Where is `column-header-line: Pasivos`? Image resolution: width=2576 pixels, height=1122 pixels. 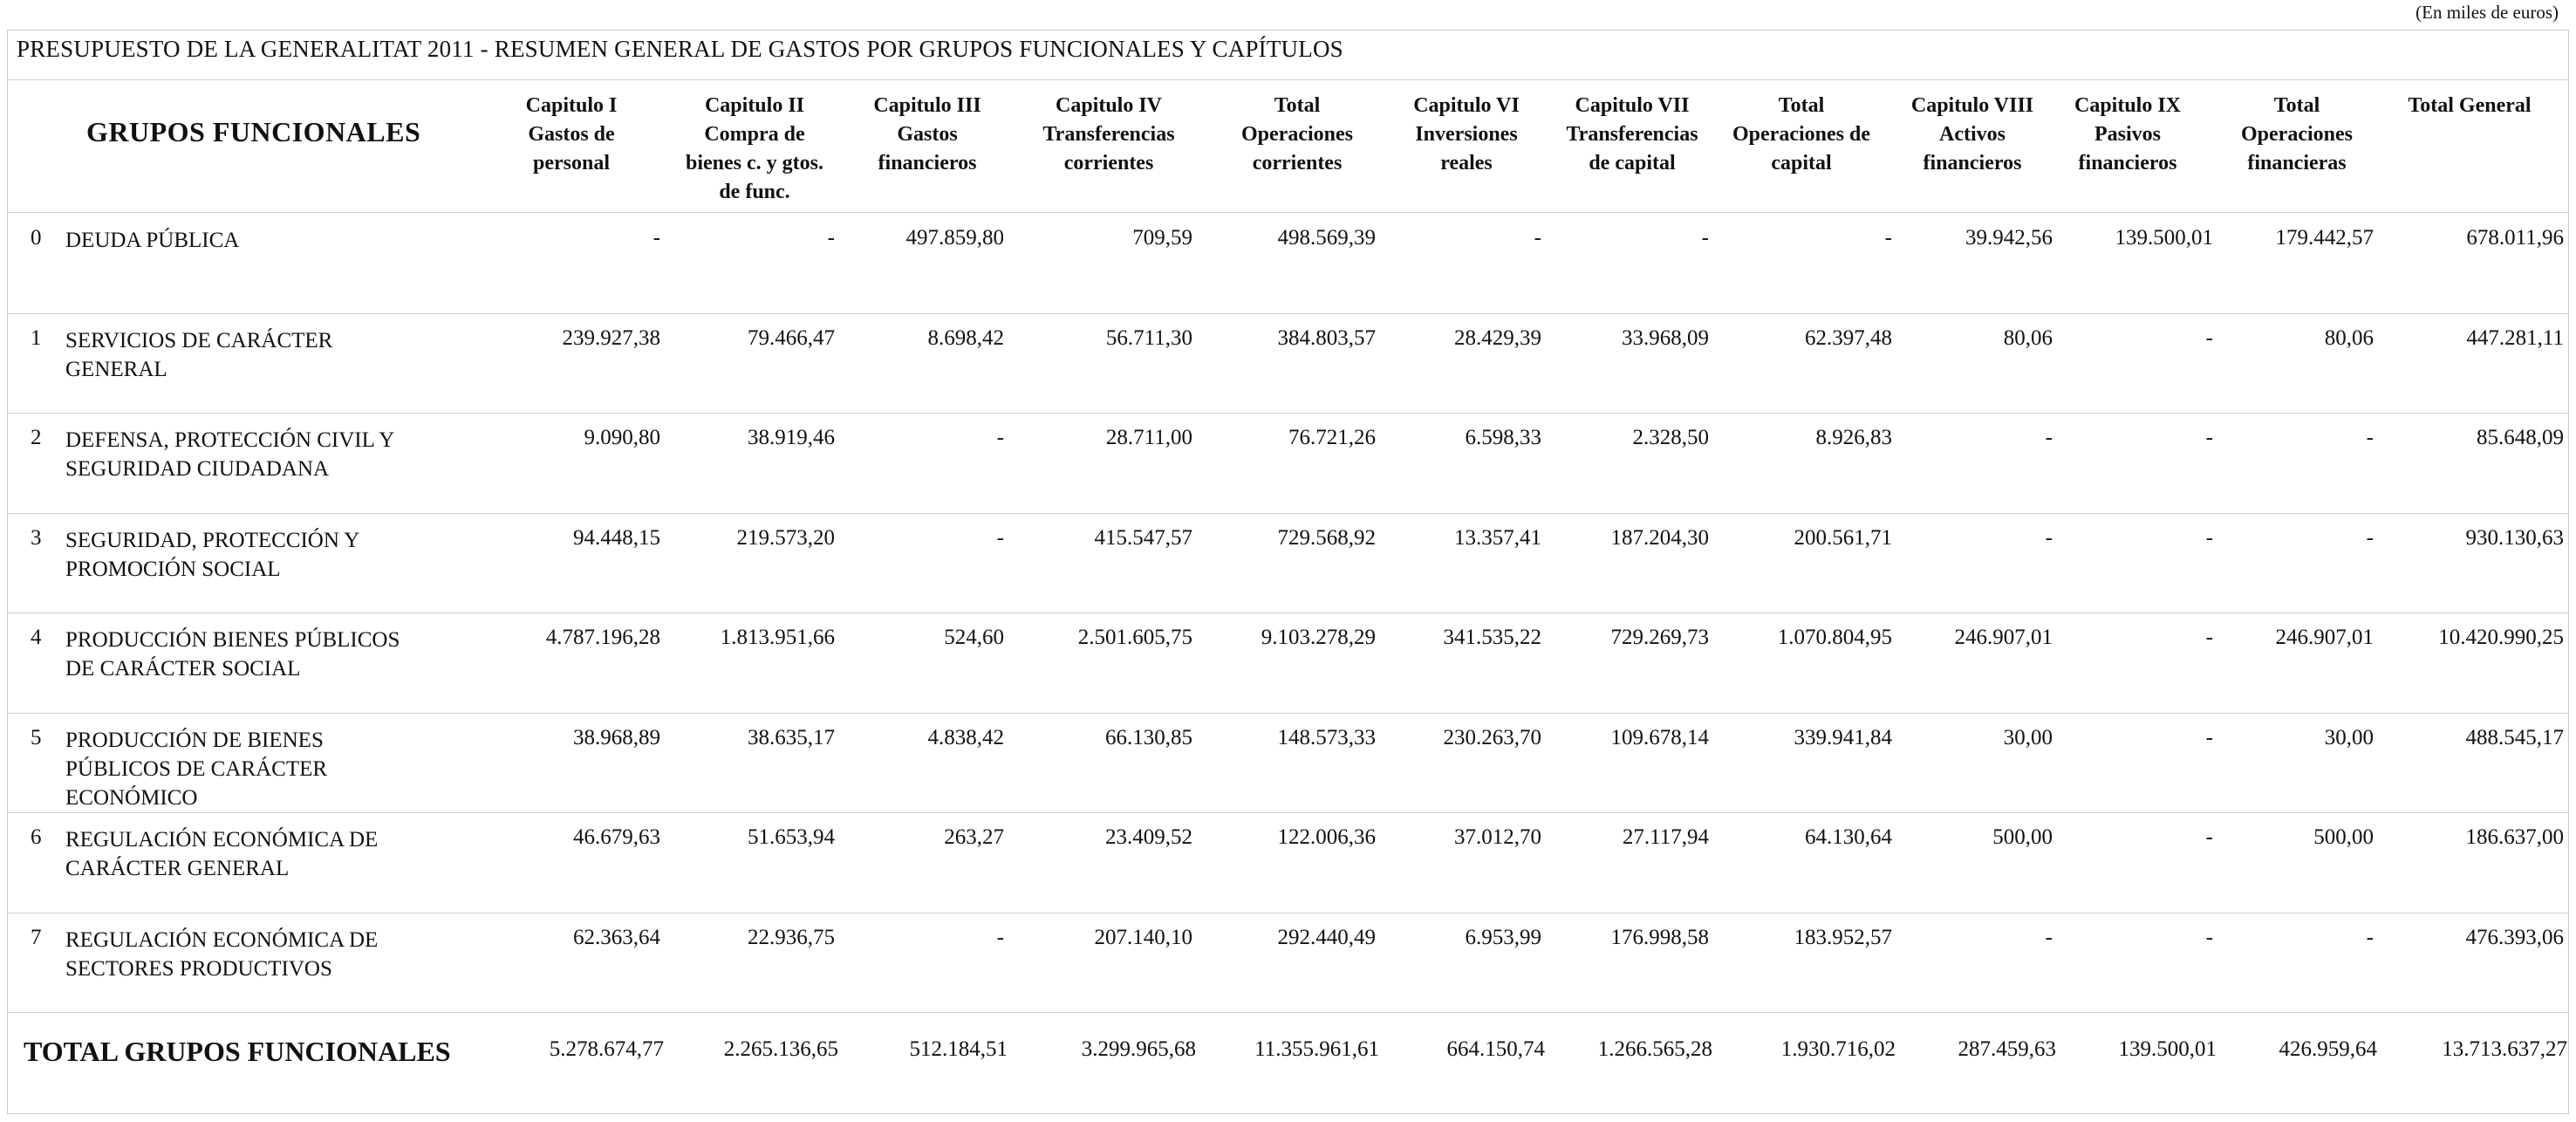
column-header-line: Pasivos is located at coordinates (2127, 134).